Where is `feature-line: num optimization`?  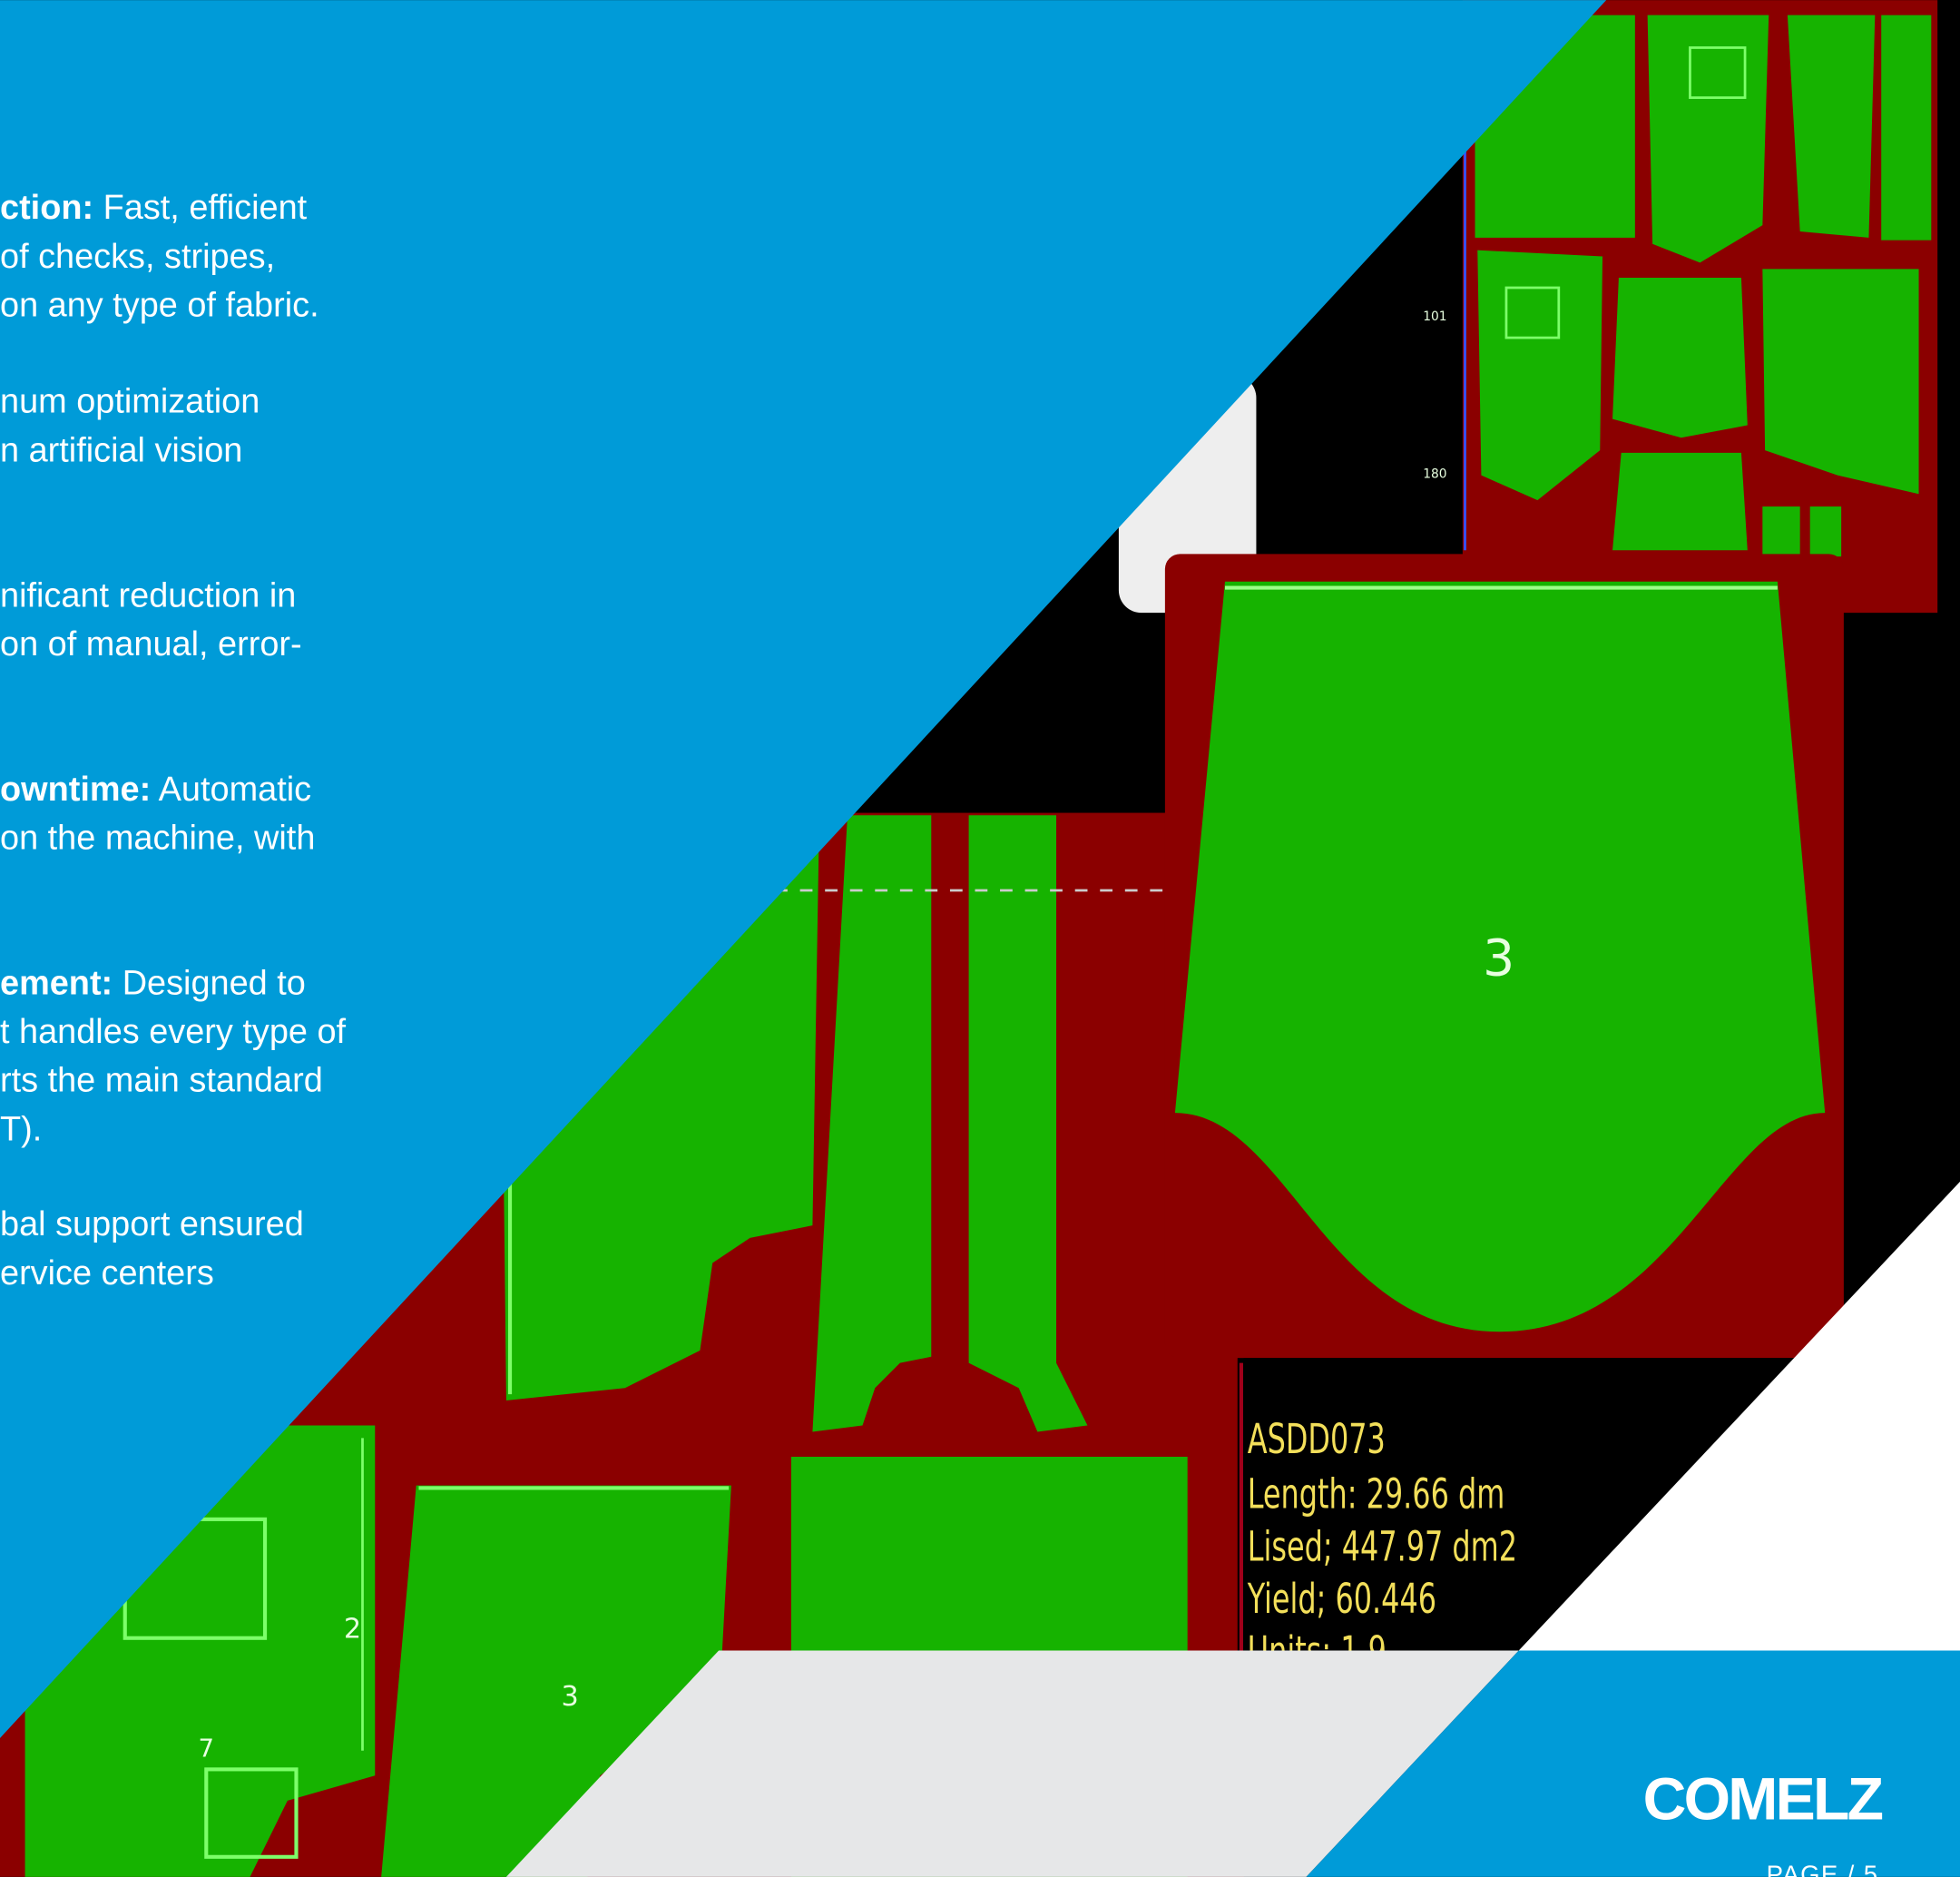
feature-line: num optimization is located at coordinates (130, 402).